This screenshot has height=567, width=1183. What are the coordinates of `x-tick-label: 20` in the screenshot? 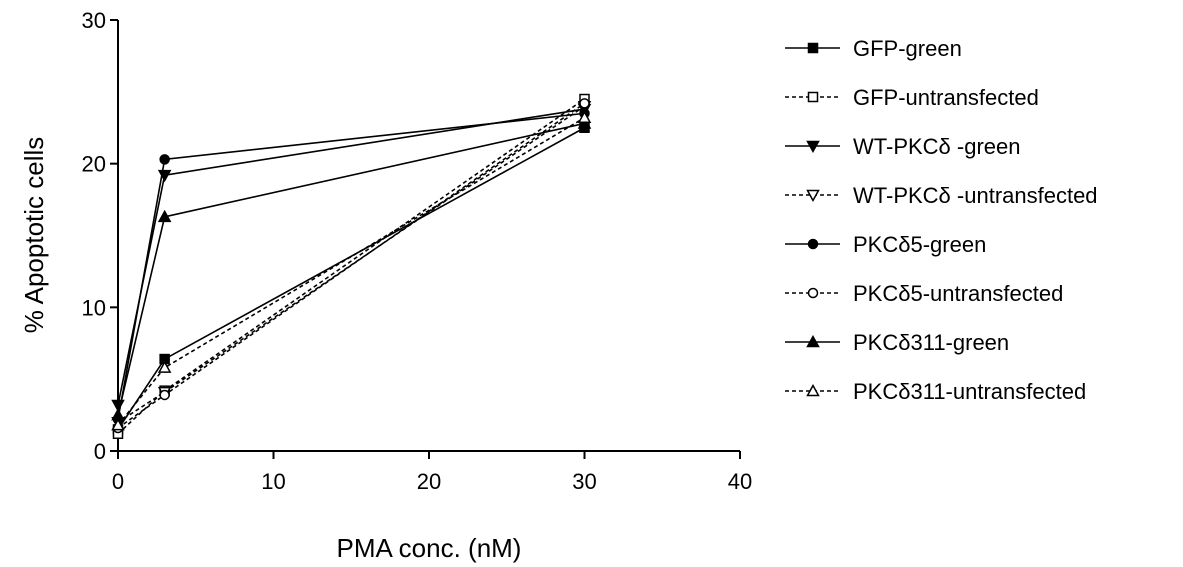 It's located at (429, 481).